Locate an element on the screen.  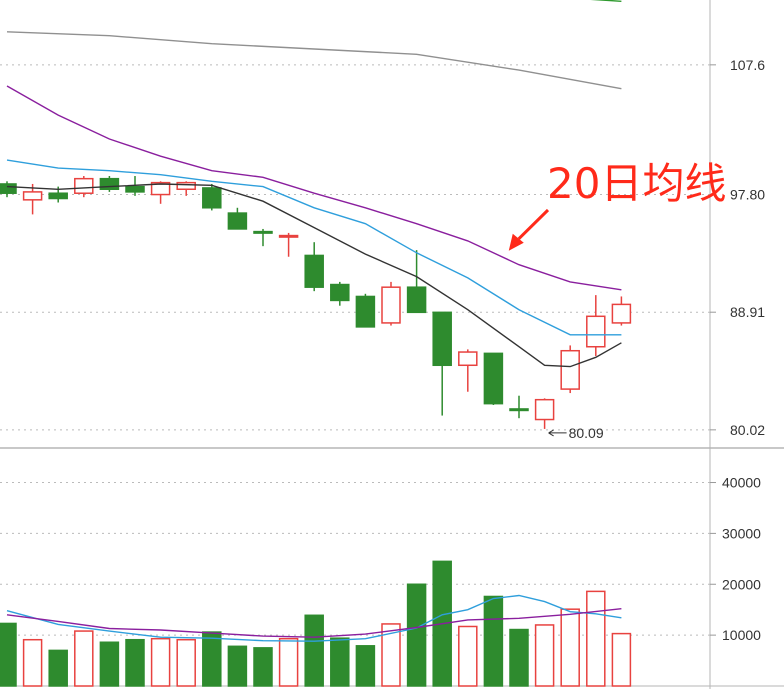
ma_gray-line is located at coordinates (314, 60).